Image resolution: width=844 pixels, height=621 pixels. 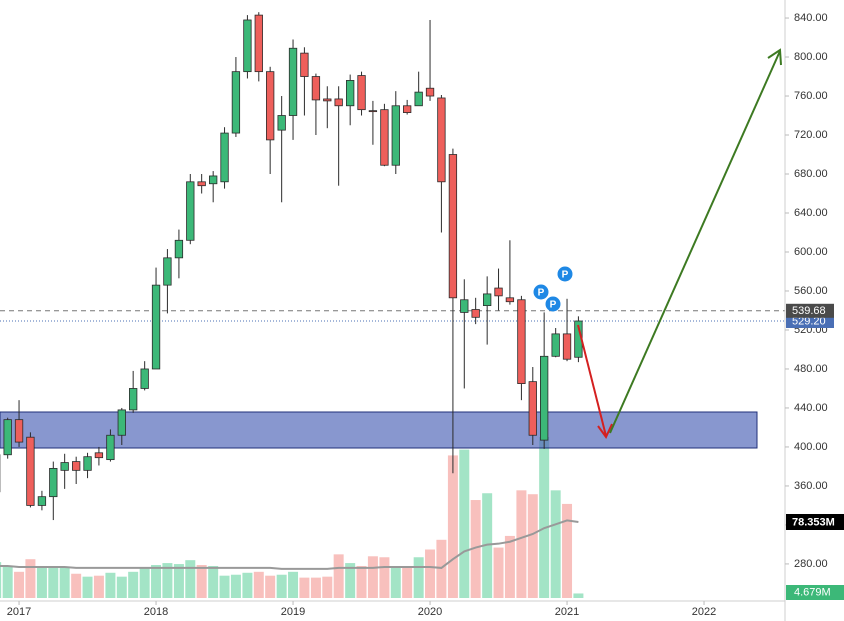 What do you see at coordinates (811, 486) in the screenshot?
I see `y-tick-label: 360.00` at bounding box center [811, 486].